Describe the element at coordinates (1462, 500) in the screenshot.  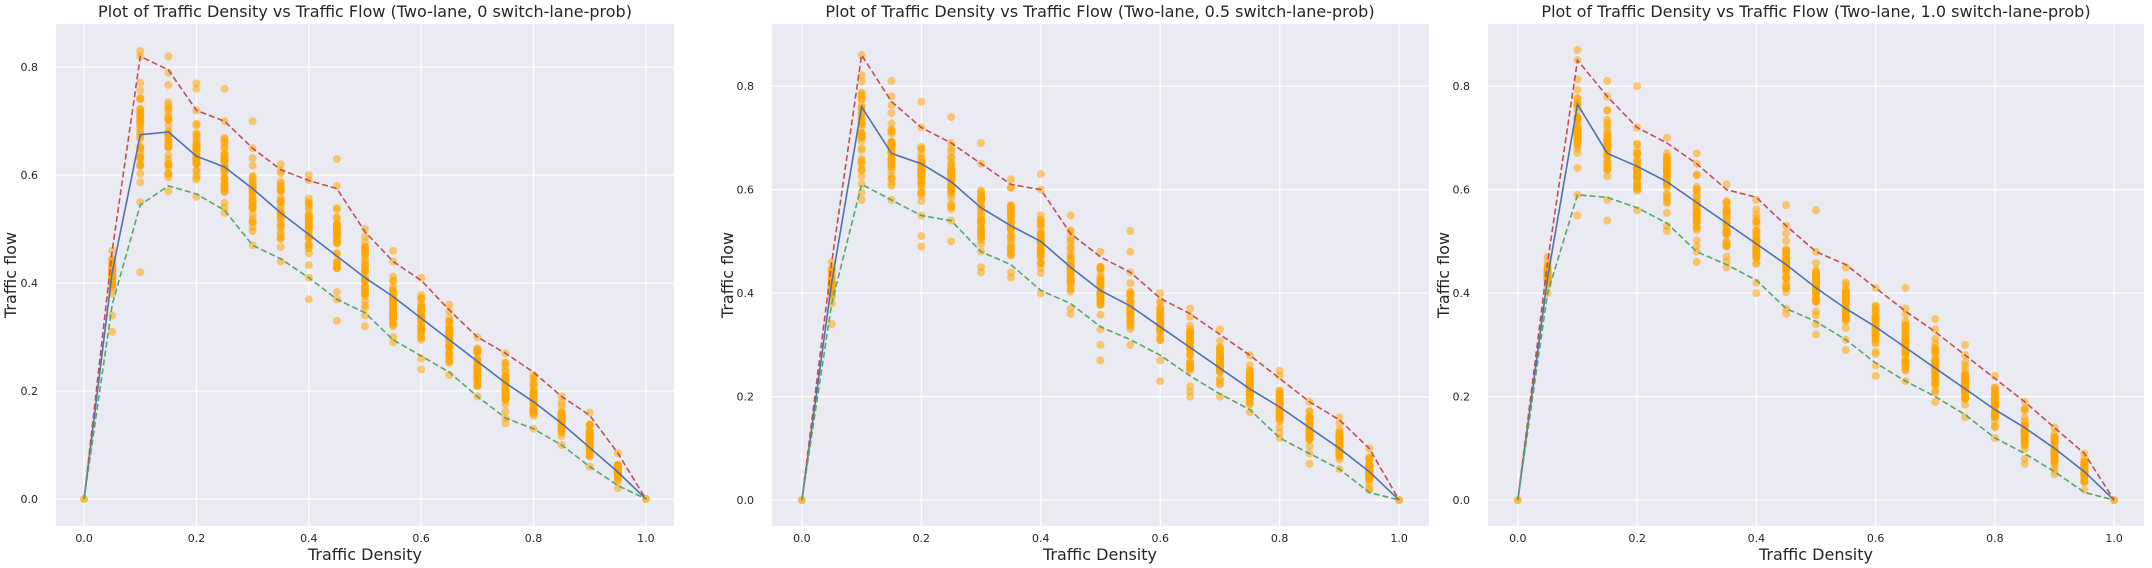
I see `y-tick-label: 0.0` at that location.